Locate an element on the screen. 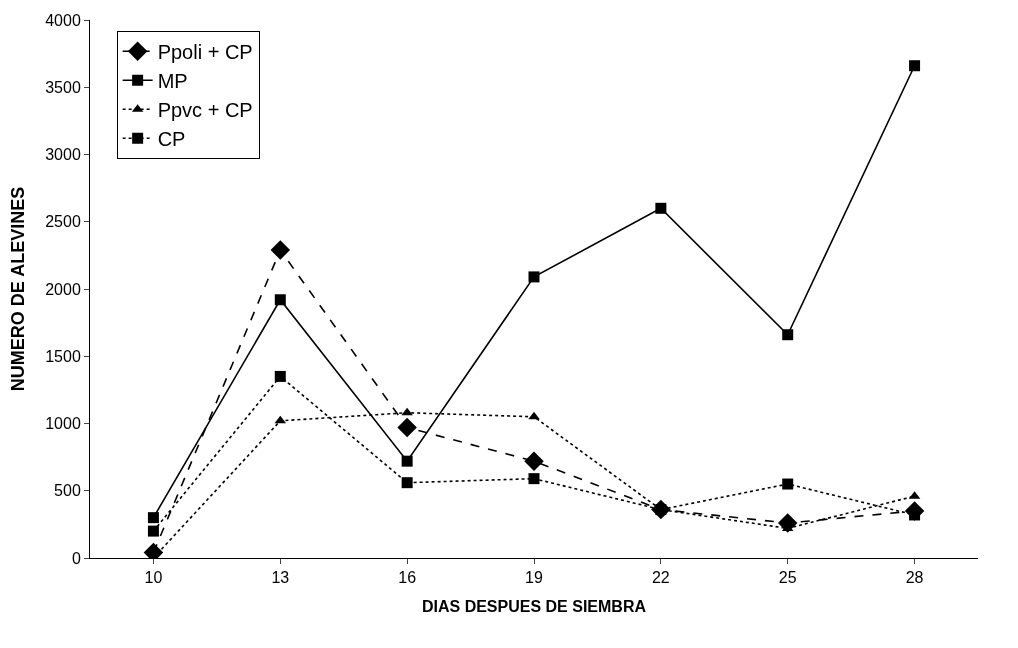  y-axis-title: NUMERO DE ALEVINES is located at coordinates (18, 289).